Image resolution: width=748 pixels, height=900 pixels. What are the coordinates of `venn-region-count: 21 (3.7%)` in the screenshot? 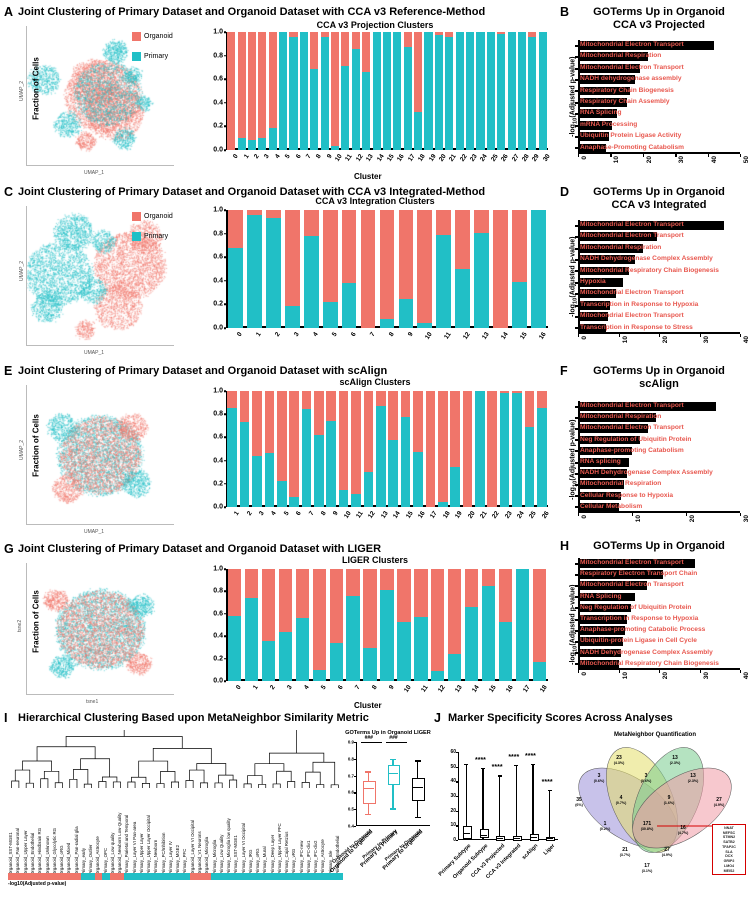 It's located at (625, 853).